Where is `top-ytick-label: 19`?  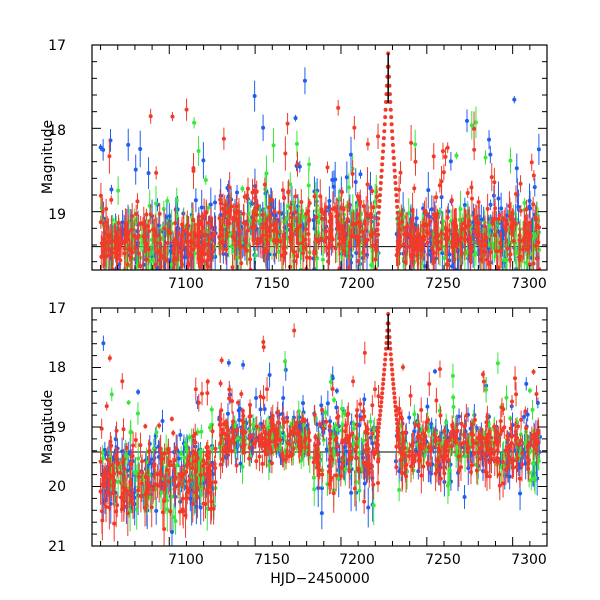
top-ytick-label: 19 is located at coordinates (57, 215).